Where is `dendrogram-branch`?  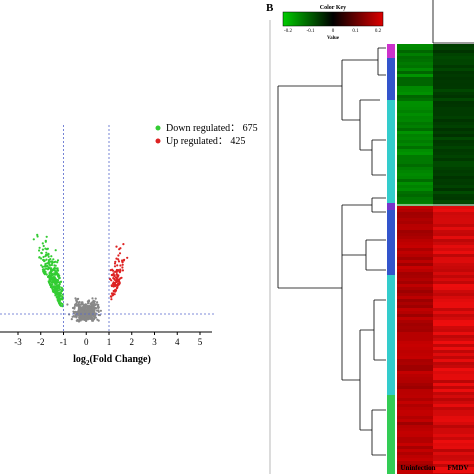 dendrogram-branch is located at coordinates (378, 205).